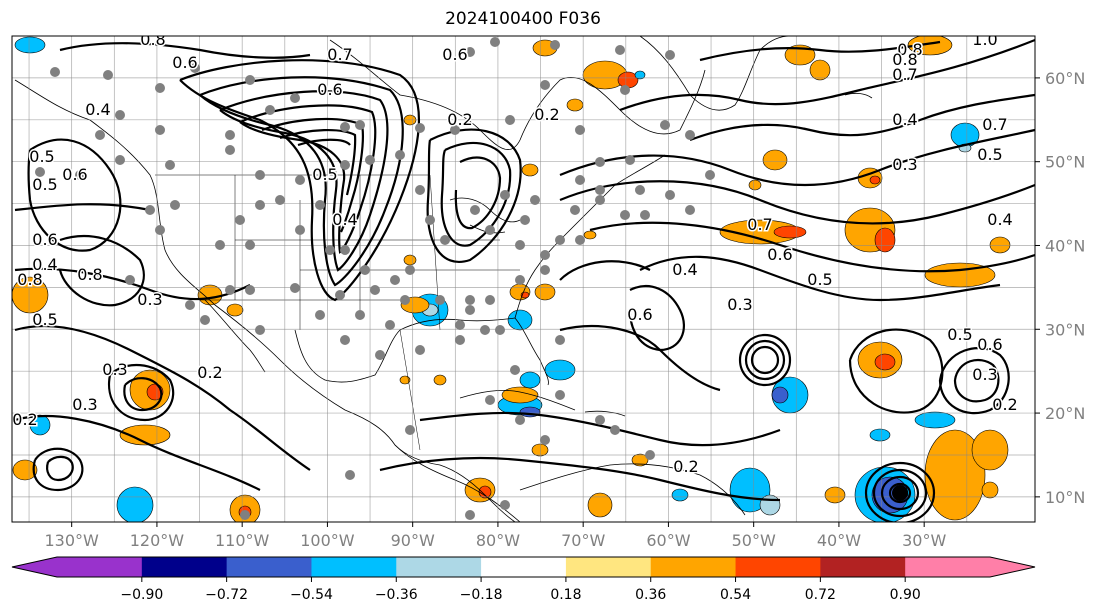  Describe the element at coordinates (1060, 288) in the screenshot. I see `latitude-tick-labels: 60°N 50°N 40°N 30°N 20°N 10°N` at that location.